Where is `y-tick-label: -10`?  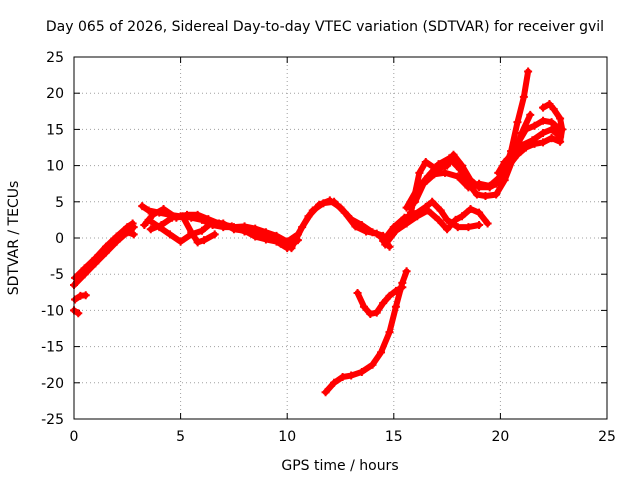 y-tick-label: -10 is located at coordinates (52, 311).